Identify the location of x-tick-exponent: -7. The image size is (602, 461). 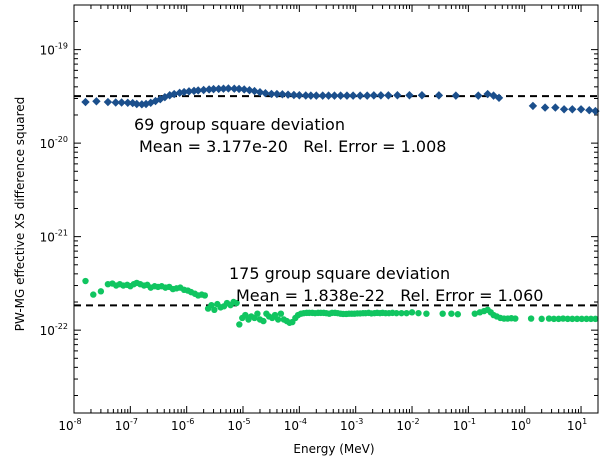
(134, 421).